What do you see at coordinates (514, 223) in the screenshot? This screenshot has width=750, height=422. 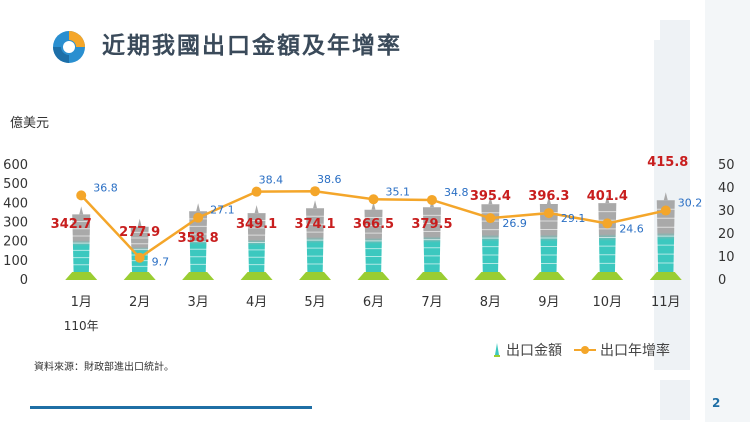 I see `line-data-label: 26.9` at bounding box center [514, 223].